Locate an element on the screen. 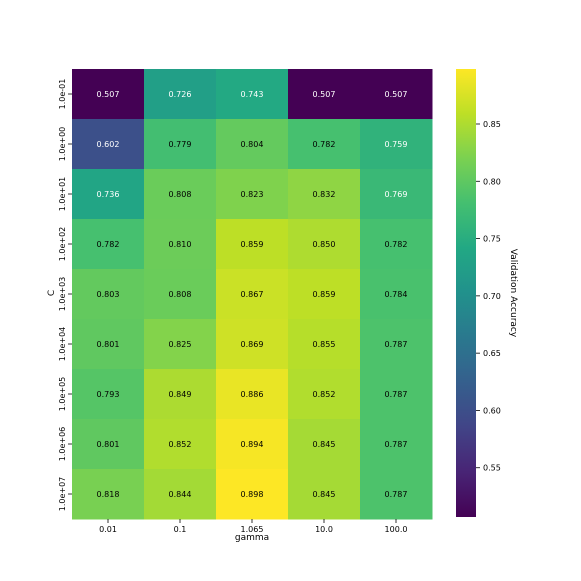  cell-value-label: 0.787 is located at coordinates (396, 494).